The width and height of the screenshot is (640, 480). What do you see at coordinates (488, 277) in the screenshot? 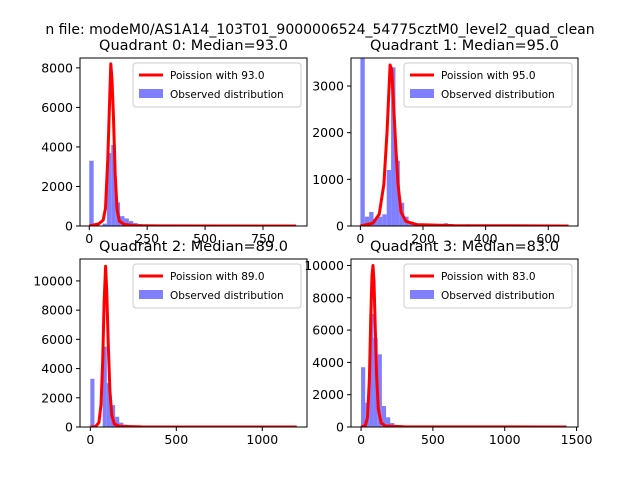
I see `legend-label-poisson: Poission with 83.0` at bounding box center [488, 277].